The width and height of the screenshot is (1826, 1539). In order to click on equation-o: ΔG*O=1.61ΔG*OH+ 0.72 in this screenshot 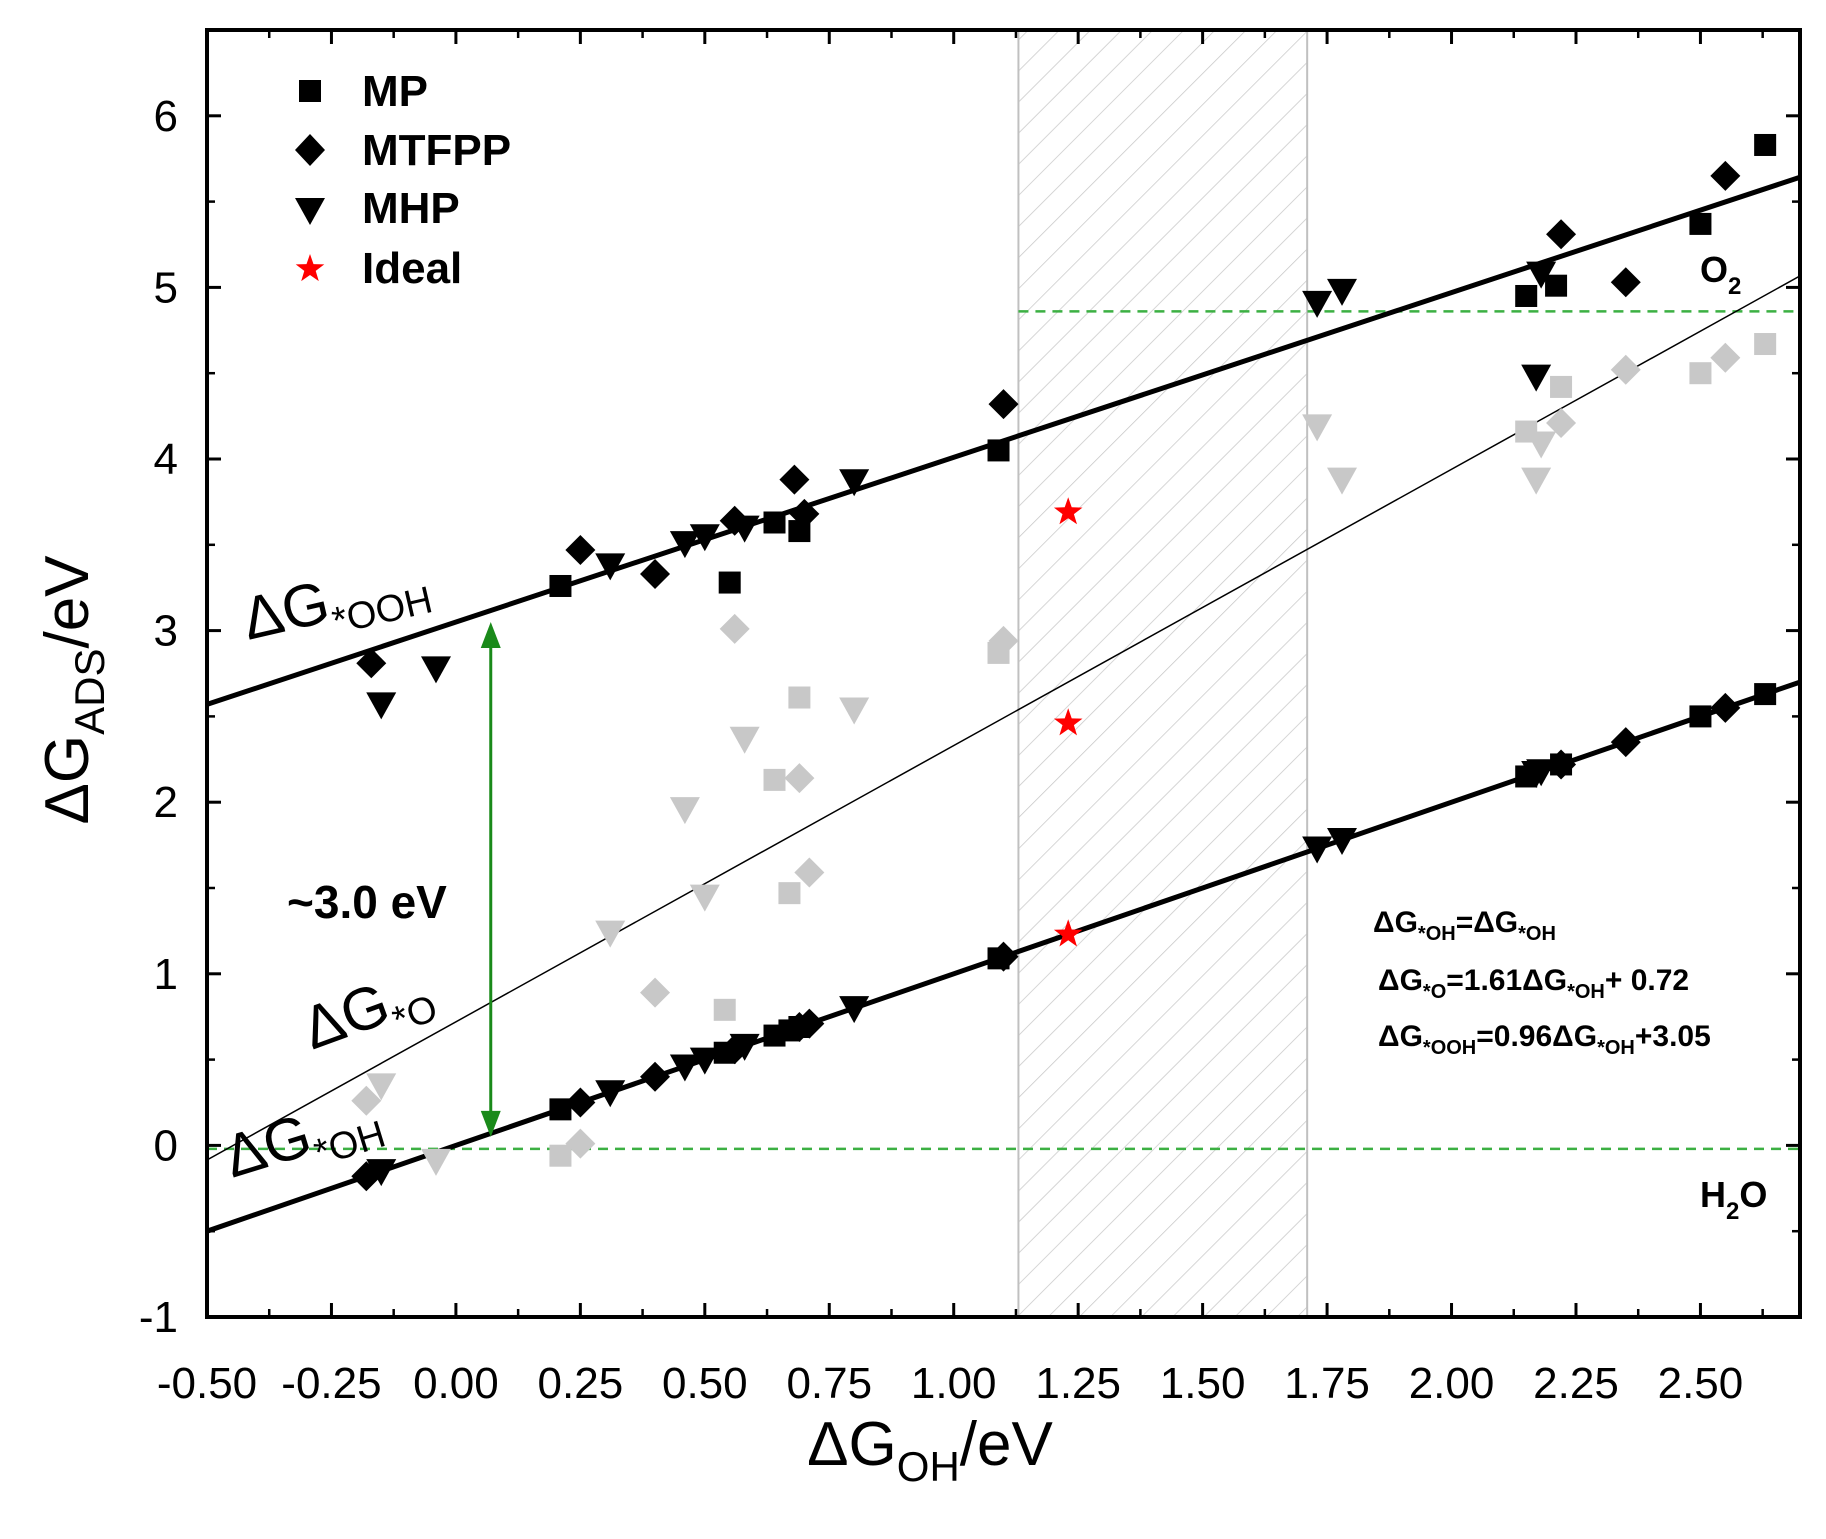, I will do `click(1533, 983)`.